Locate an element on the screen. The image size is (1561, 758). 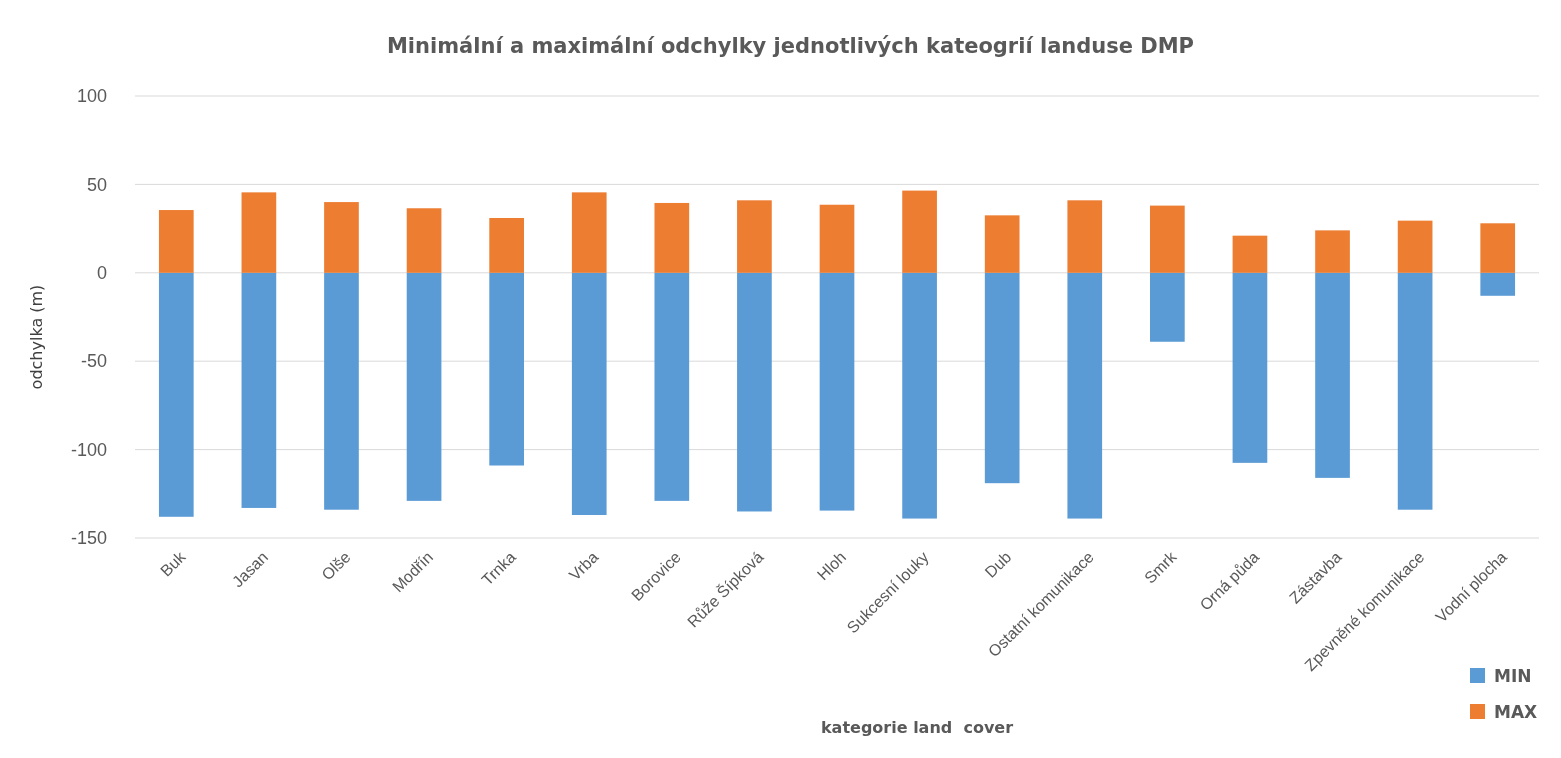
chart-title: Minimální a maximální odchylky jednotlivých kateogrií landuse DMP is located at coordinates (790, 46).